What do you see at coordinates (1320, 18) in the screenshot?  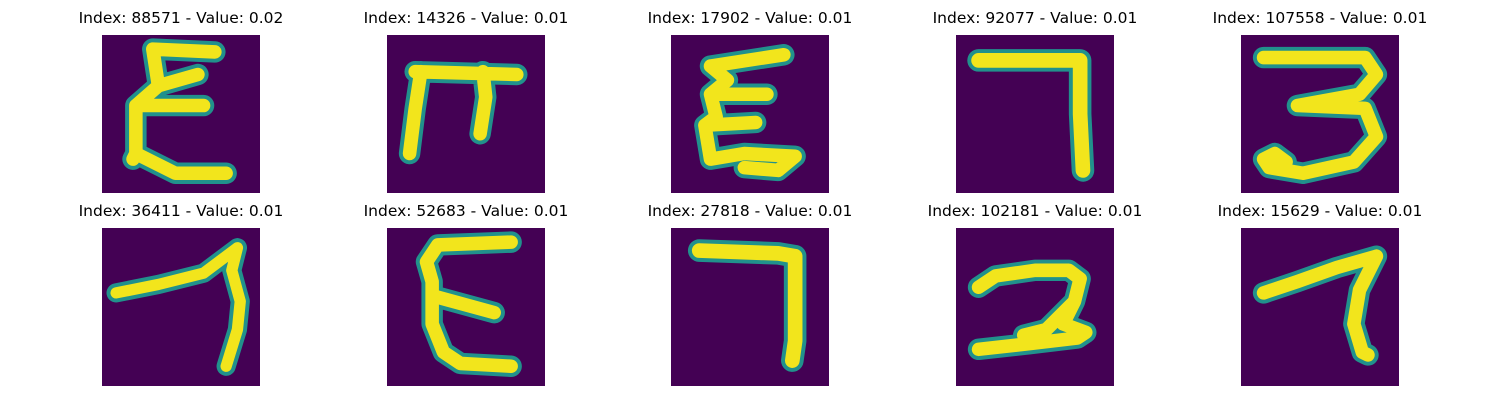 I see `panel-title: Index: 107558 - Value: 0.01` at bounding box center [1320, 18].